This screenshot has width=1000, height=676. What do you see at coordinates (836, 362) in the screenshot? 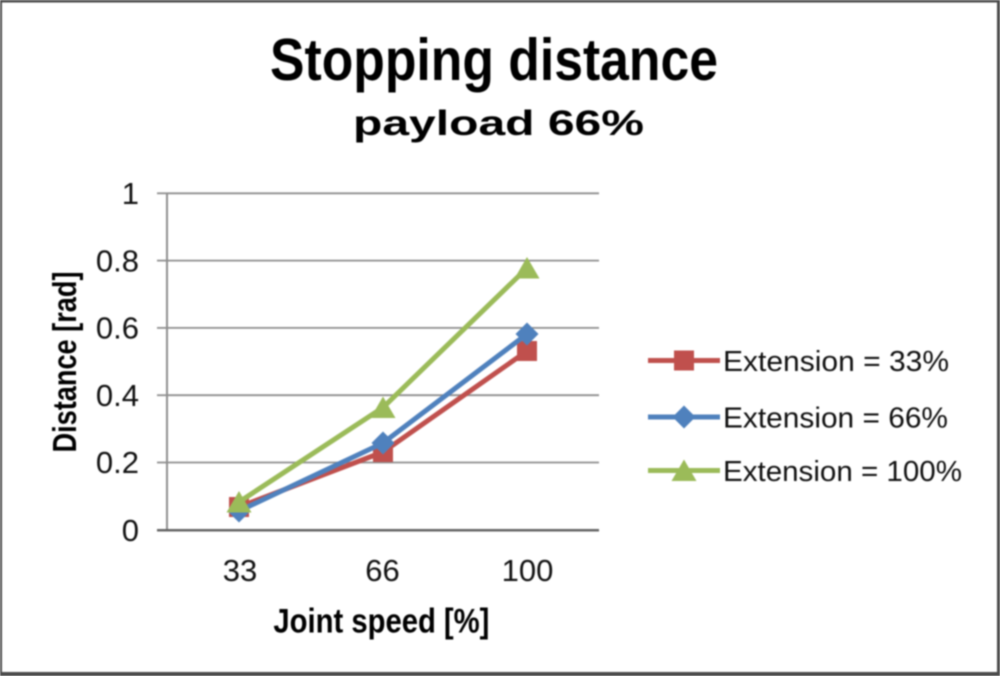
I see `svg-text: Extension = 33%` at bounding box center [836, 362].